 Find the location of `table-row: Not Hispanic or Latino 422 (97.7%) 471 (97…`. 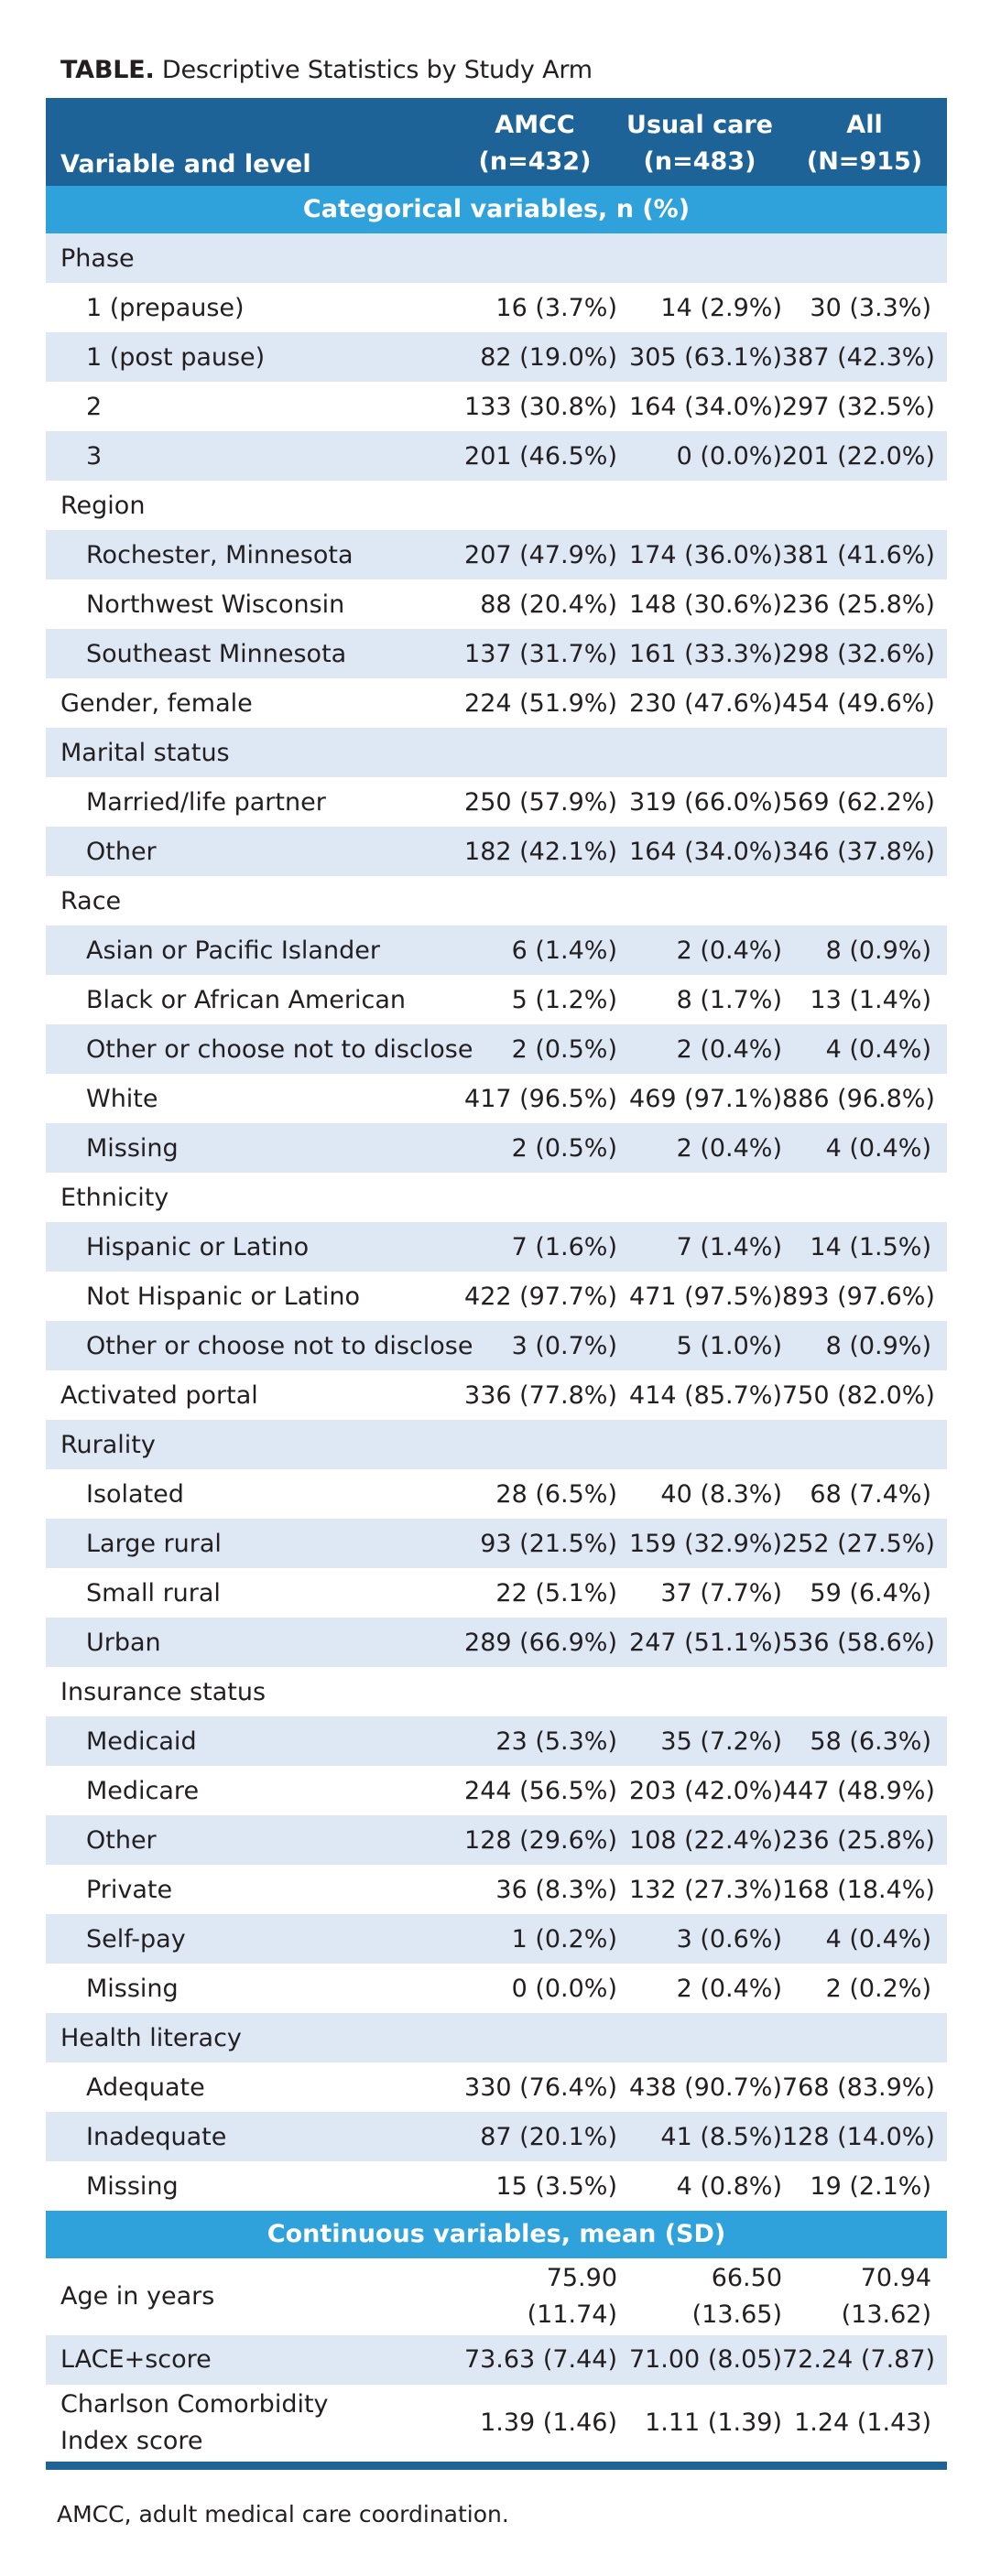

table-row: Not Hispanic or Latino 422 (97.7%) 471 (97… is located at coordinates (496, 1297).